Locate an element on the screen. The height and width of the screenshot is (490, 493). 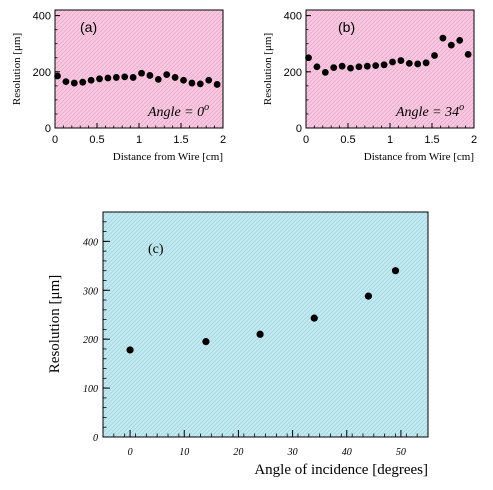
y-tick-label: 300 is located at coordinates (90, 291).